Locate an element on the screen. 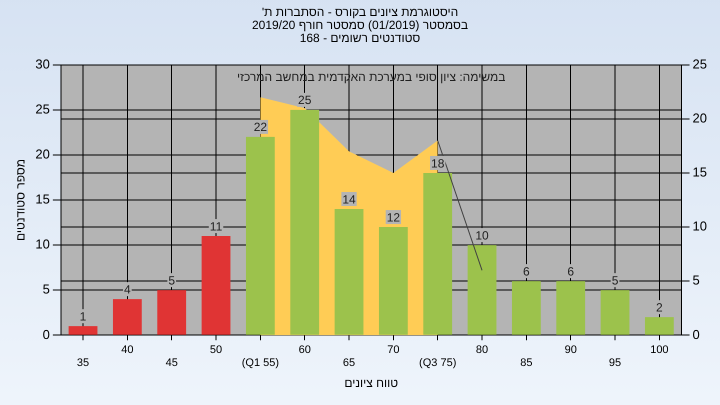 This screenshot has width=720, height=405. data-label: 22 is located at coordinates (261, 127).